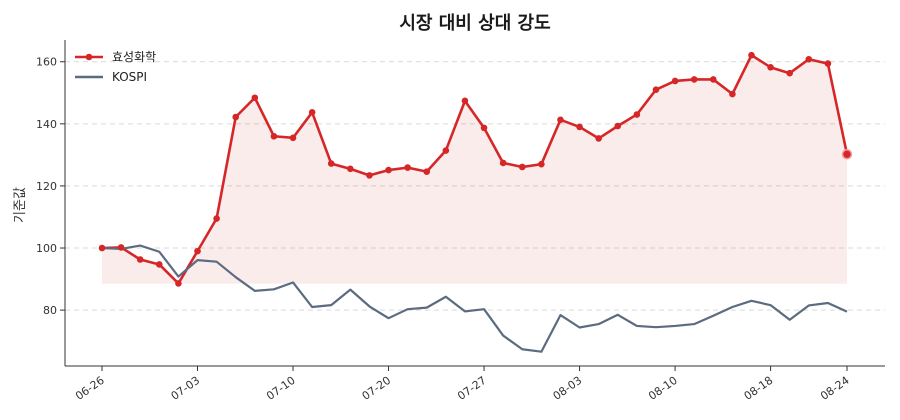 The height and width of the screenshot is (420, 900). Describe the element at coordinates (46, 62) in the screenshot. I see `y-tick-label: 160` at that location.